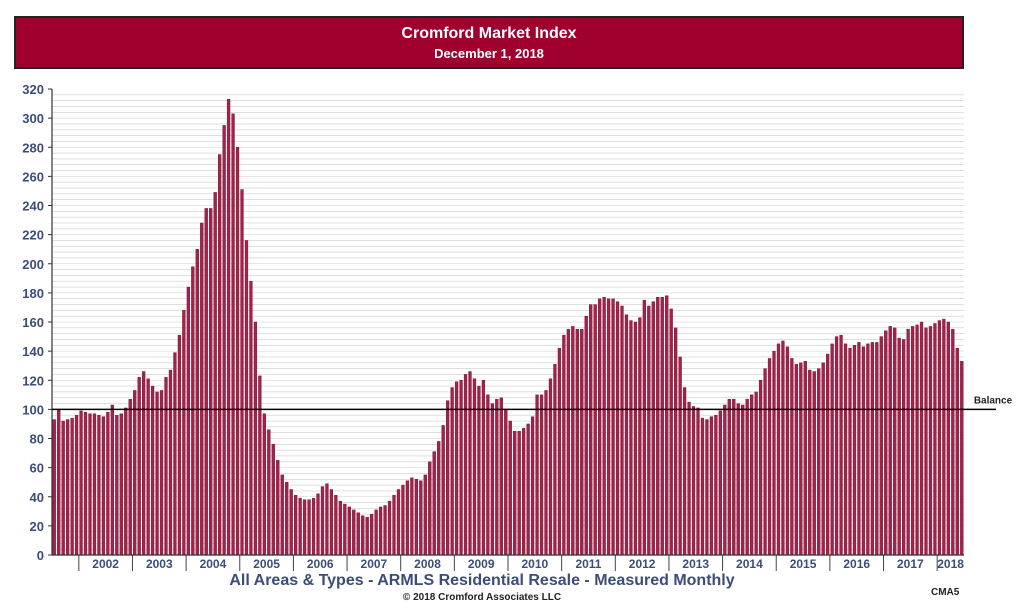  I want to click on y-tick-label: 220, so click(33, 235).